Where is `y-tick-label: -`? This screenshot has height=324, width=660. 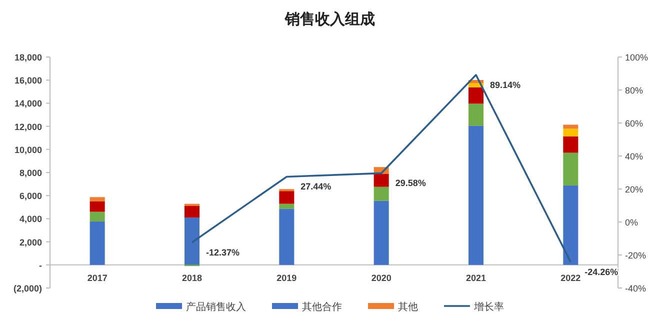 y-tick-label: - is located at coordinates (40, 265).